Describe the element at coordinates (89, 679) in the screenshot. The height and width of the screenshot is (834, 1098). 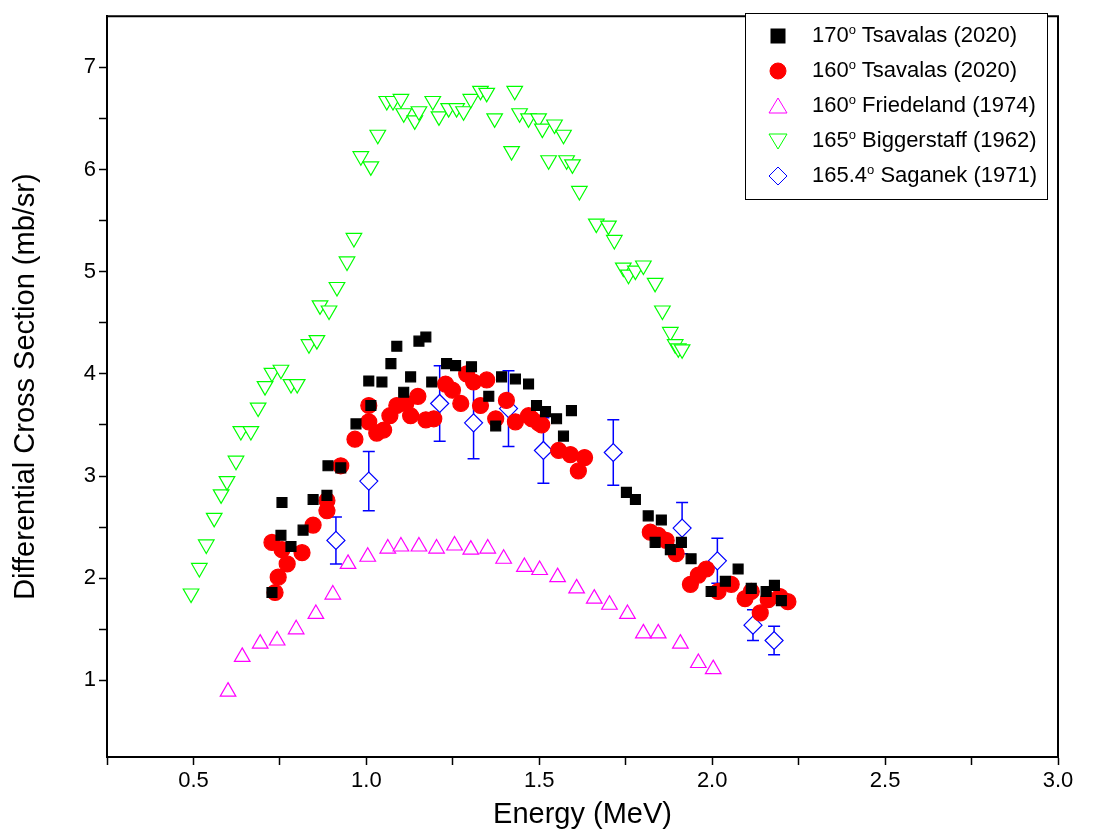
I see `y-tick-label: 1` at that location.